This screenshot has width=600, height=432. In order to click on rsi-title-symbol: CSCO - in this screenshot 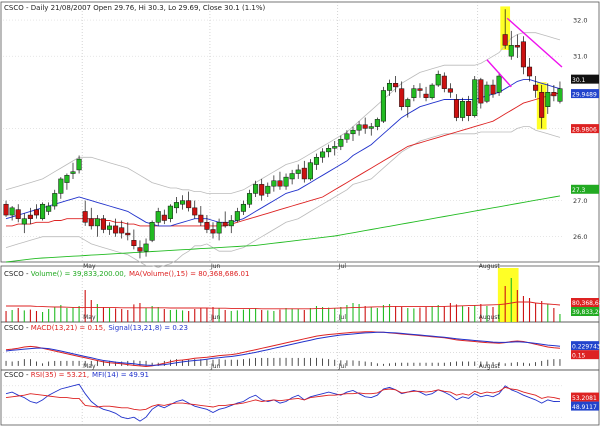, I will do `click(17, 375)`.